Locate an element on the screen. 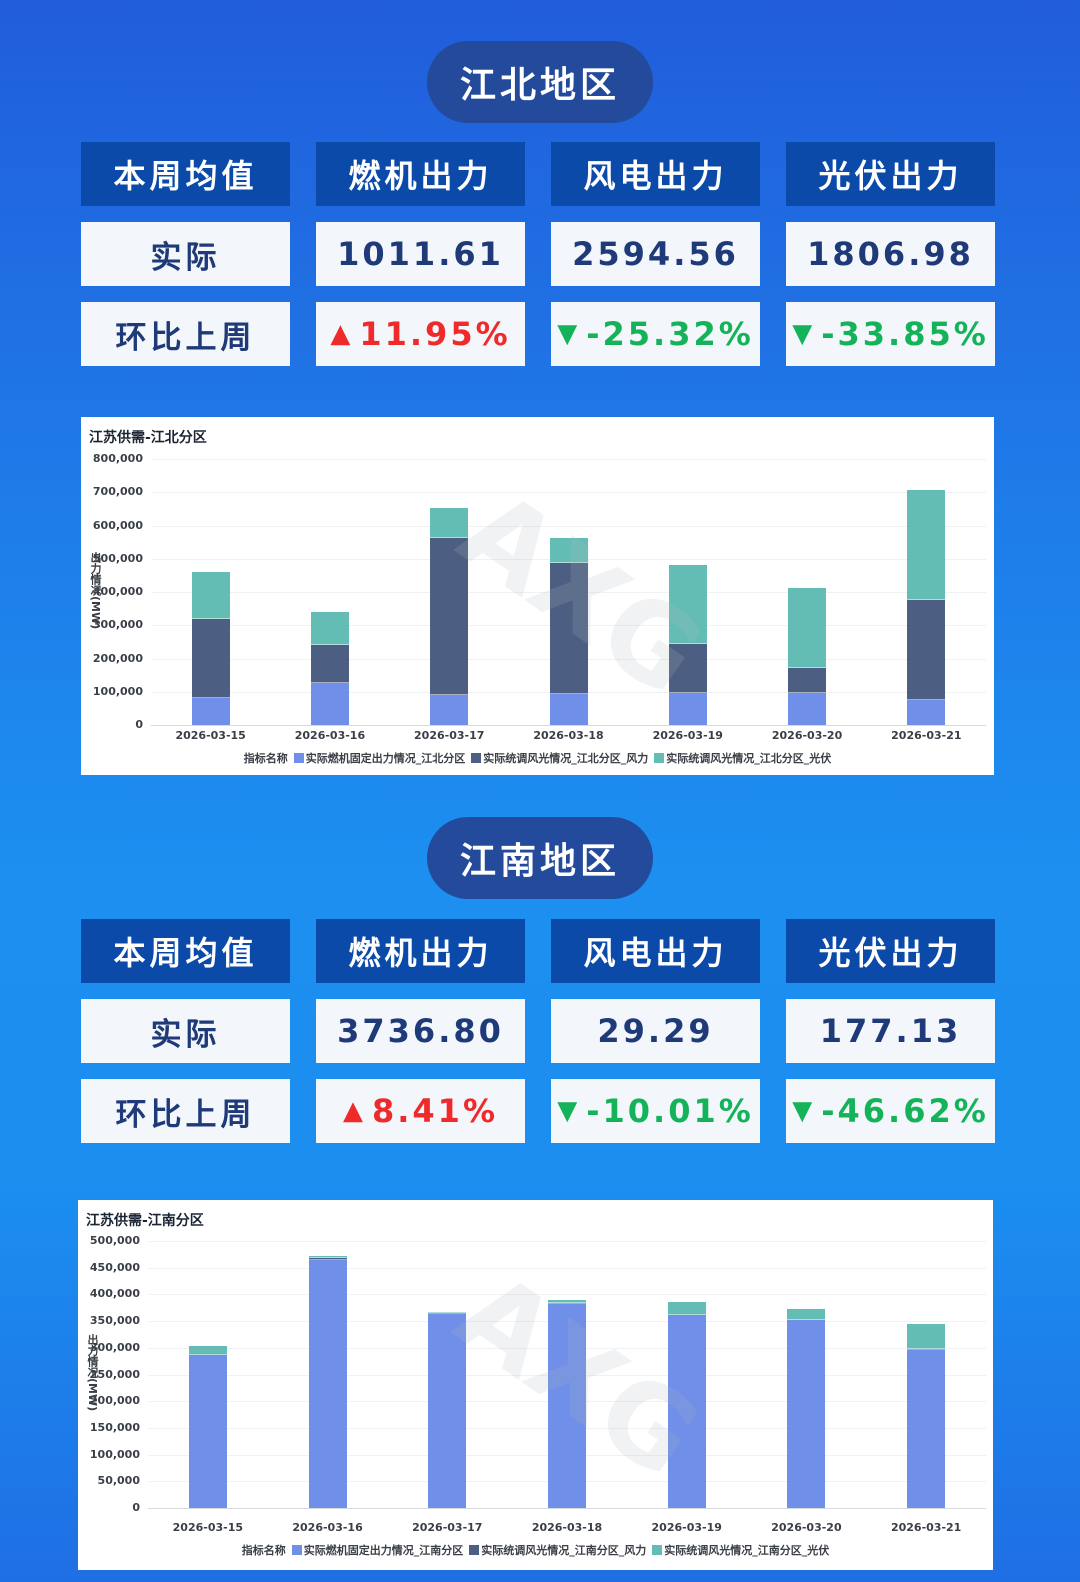 The height and width of the screenshot is (1582, 1080). y-tick-label: 50,000 is located at coordinates (118, 1481).